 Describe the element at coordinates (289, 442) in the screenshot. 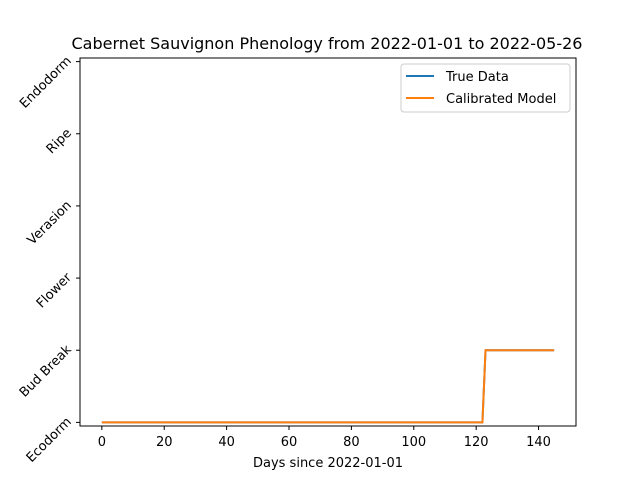

I see `x-tick-label: 60` at that location.